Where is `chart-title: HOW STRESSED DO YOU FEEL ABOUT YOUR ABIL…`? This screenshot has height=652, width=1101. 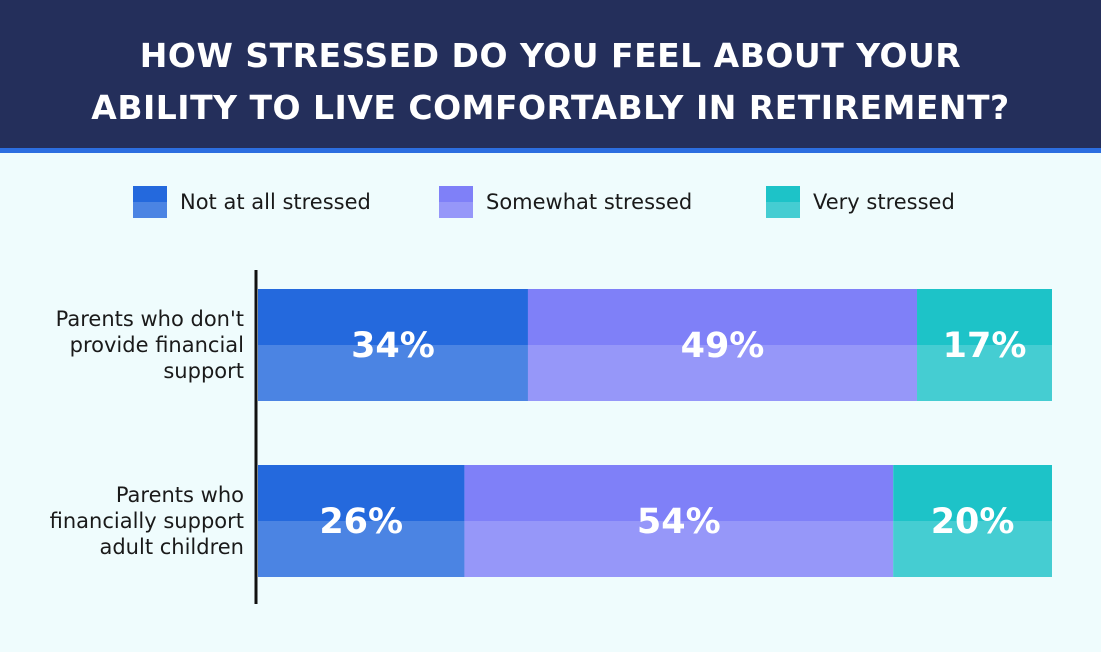
chart-title: HOW STRESSED DO YOU FEEL ABOUT YOUR ABIL… is located at coordinates (550, 81).